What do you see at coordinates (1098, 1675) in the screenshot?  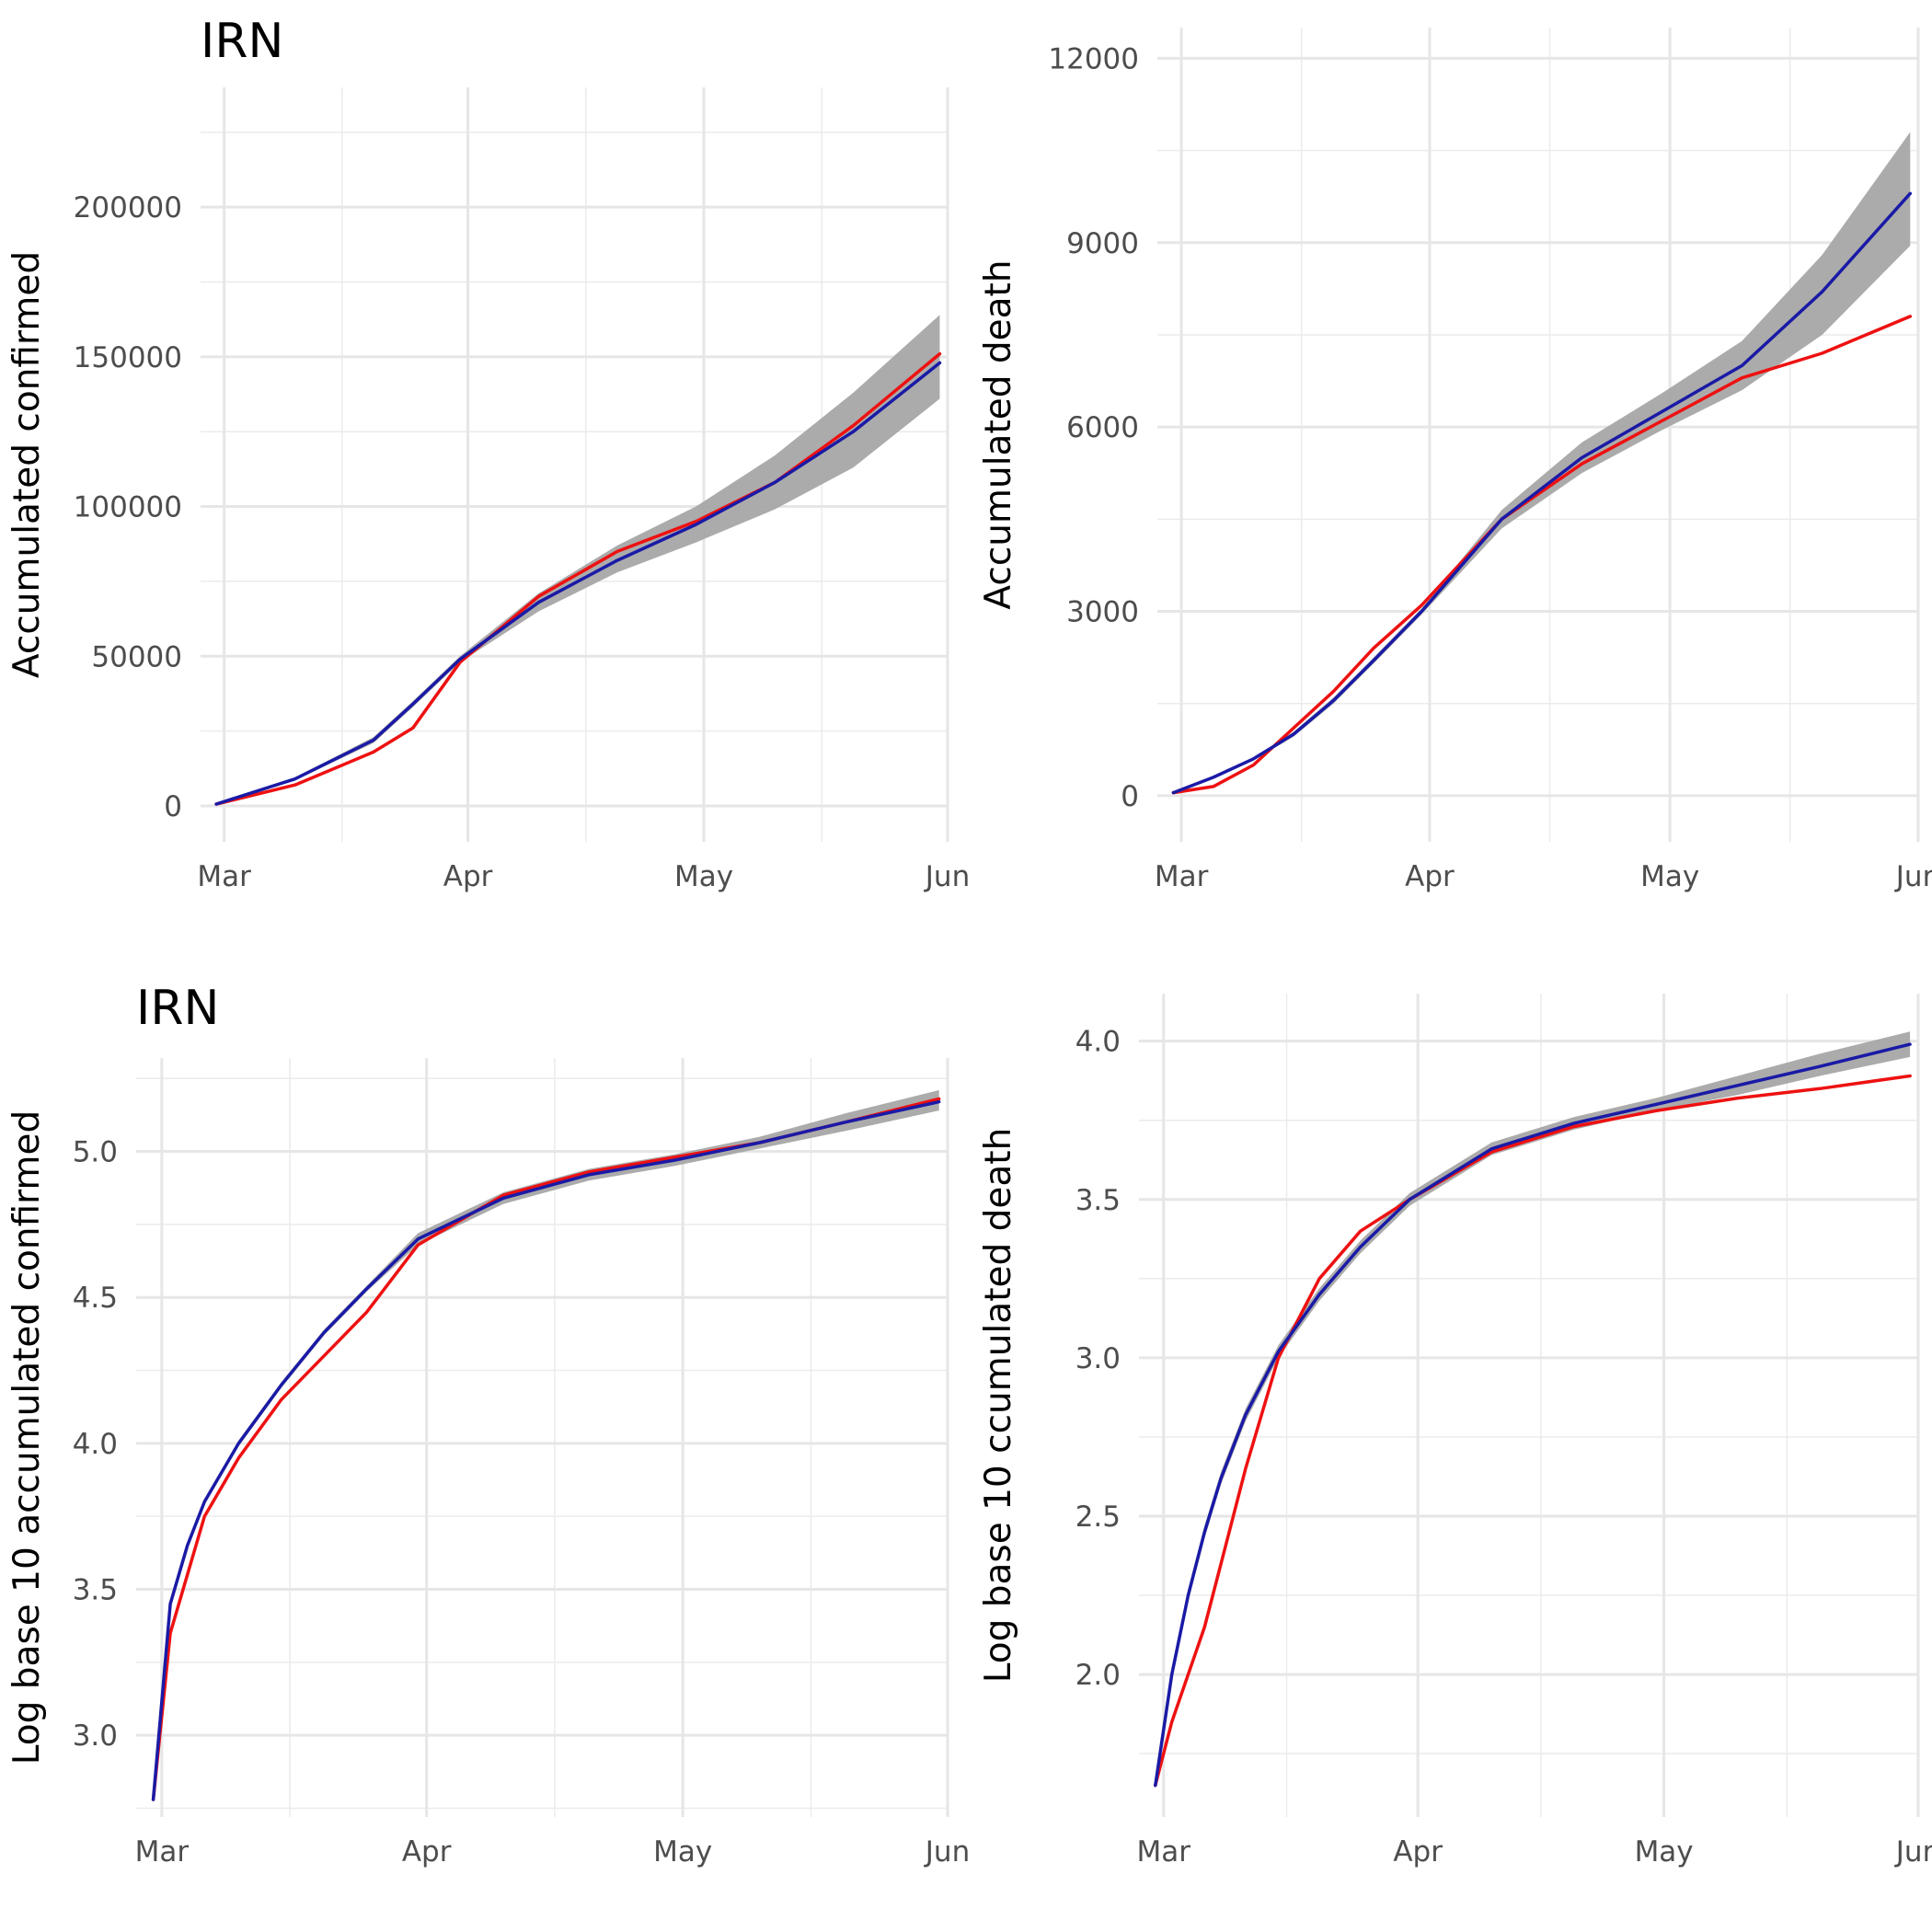 I see `y-tick-label: 2.0` at bounding box center [1098, 1675].